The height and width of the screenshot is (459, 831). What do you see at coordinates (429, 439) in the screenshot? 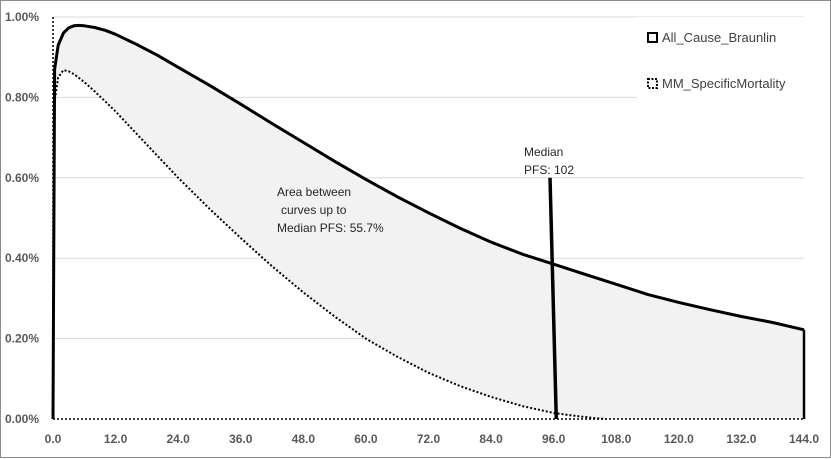
I see `x-tick-label: 72.0` at bounding box center [429, 439].